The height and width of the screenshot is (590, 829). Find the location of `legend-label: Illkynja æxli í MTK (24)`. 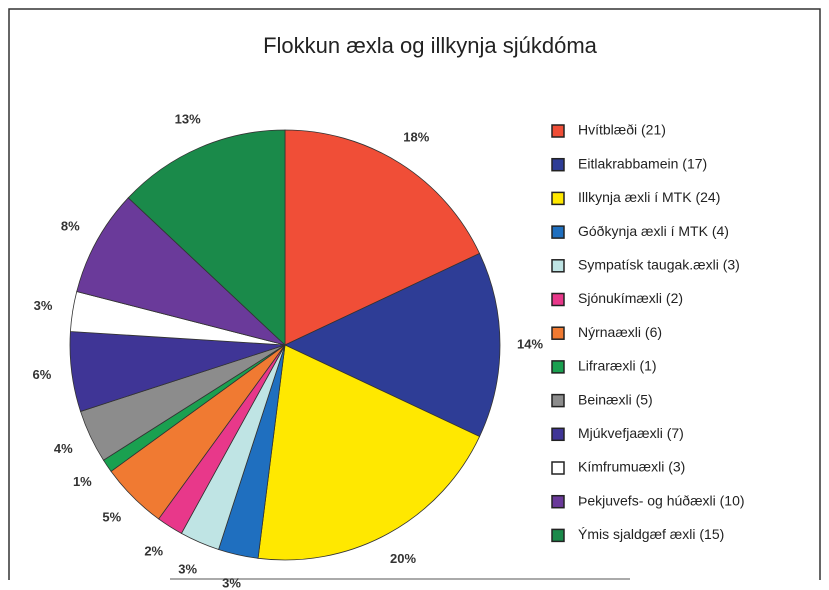

legend-label: Illkynja æxli í MTK (24) is located at coordinates (649, 197).